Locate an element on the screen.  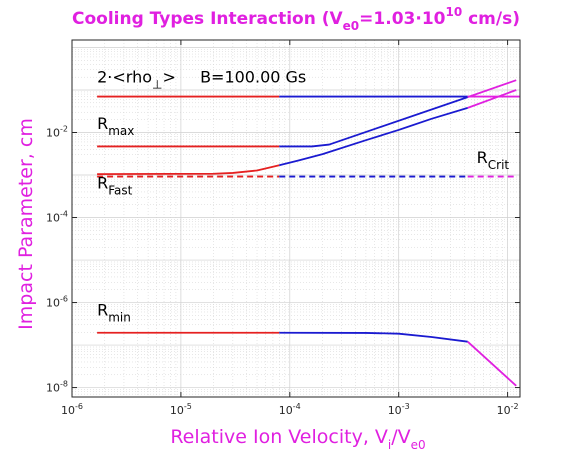
r-max-lower-line-blue is located at coordinates (373, 136).